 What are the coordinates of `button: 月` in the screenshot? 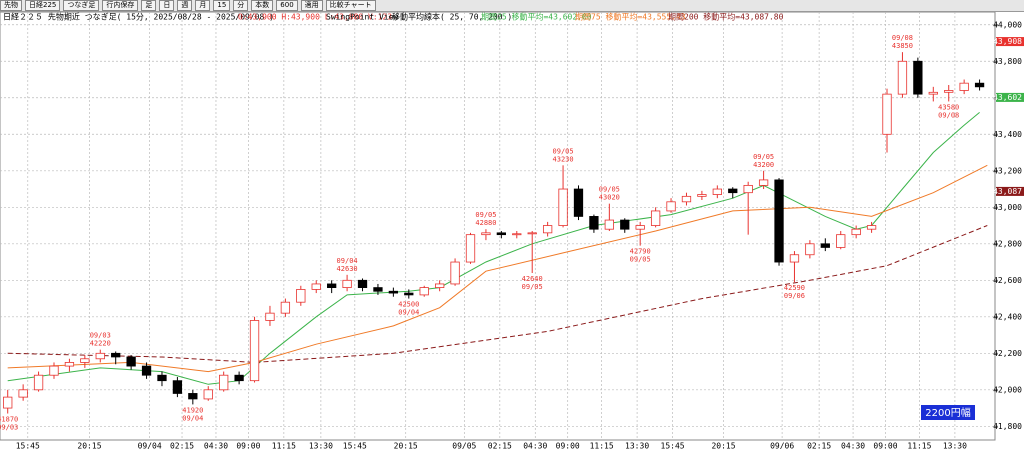 It's located at (203, 5).